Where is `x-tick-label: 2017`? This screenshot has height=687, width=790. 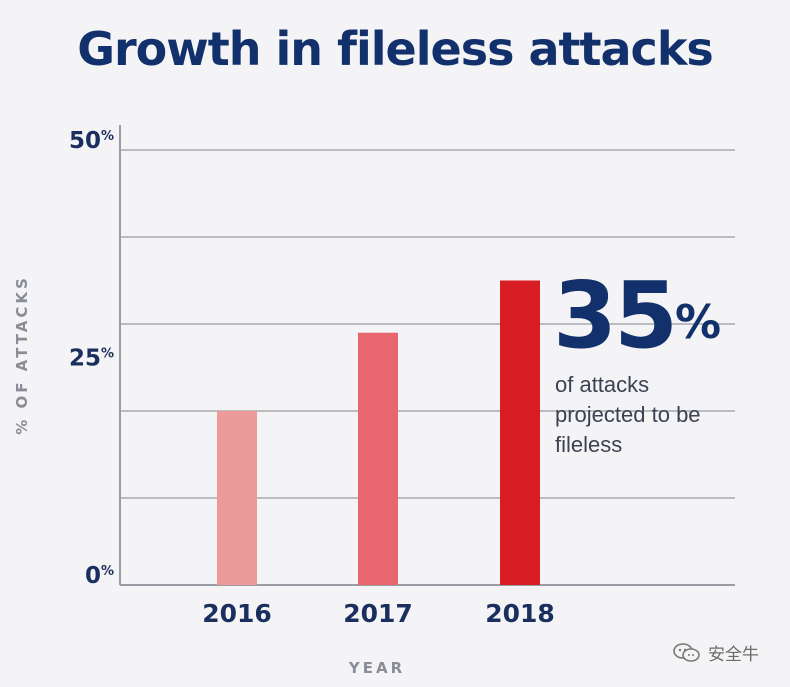 x-tick-label: 2017 is located at coordinates (378, 613).